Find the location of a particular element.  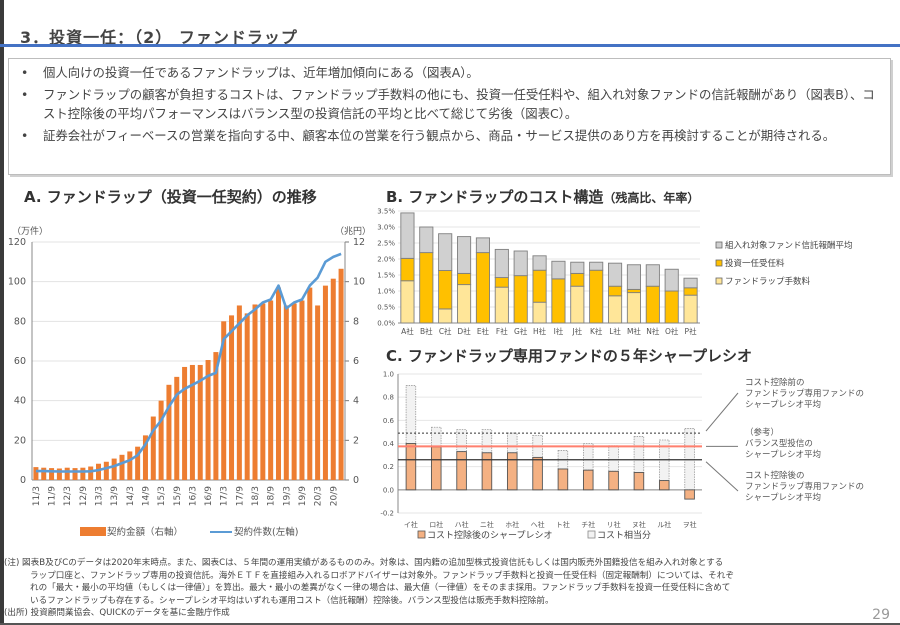

bullet-item: • 個人向けの投資一任であるファンドラップは、近年増加傾向にある（図表A）。 is located at coordinates (449, 72).